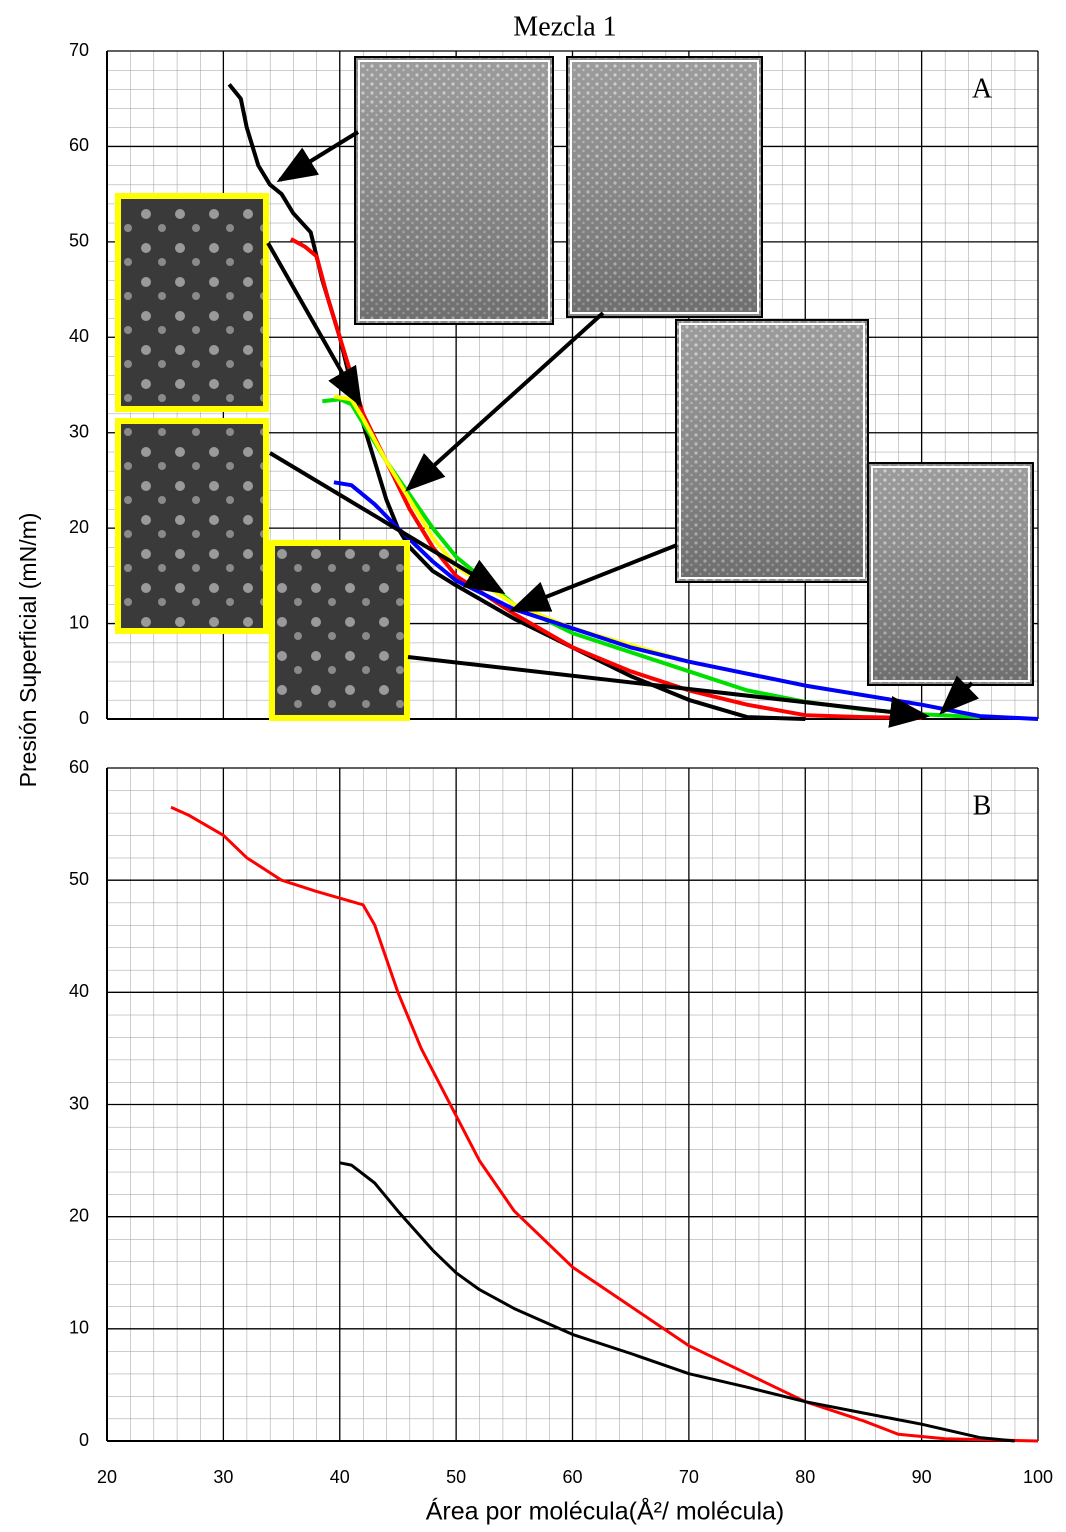 The width and height of the screenshot is (1066, 1532). Describe the element at coordinates (107, 1477) in the screenshot. I see `x-tick-label: 20` at that location.